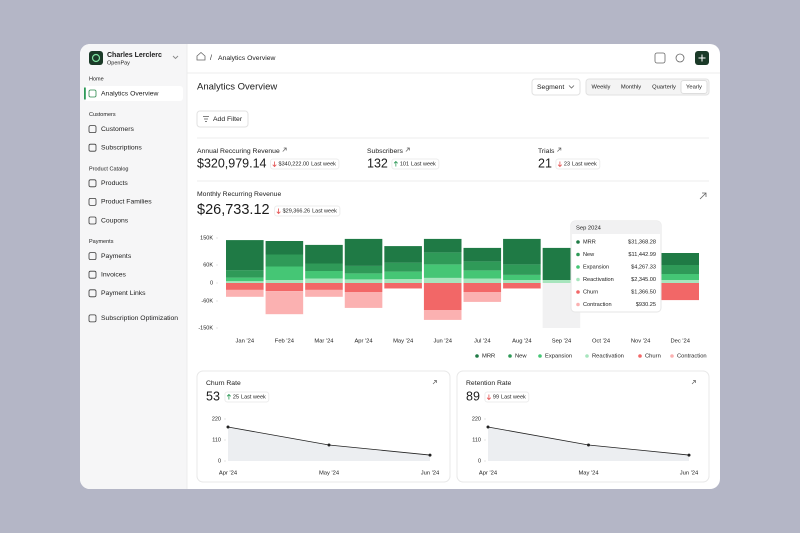  Describe the element at coordinates (643, 292) in the screenshot. I see `tooltip-value: $1,366.50` at that location.